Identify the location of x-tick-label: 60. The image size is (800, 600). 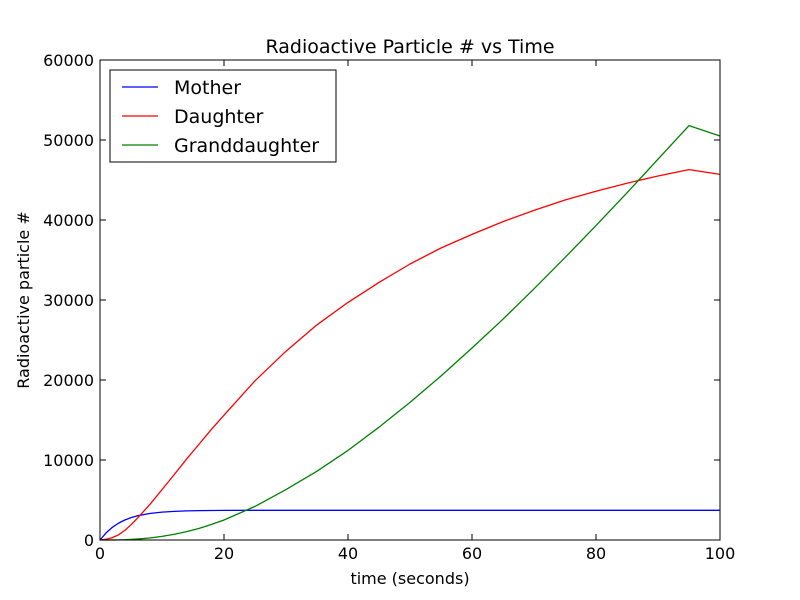
(472, 553).